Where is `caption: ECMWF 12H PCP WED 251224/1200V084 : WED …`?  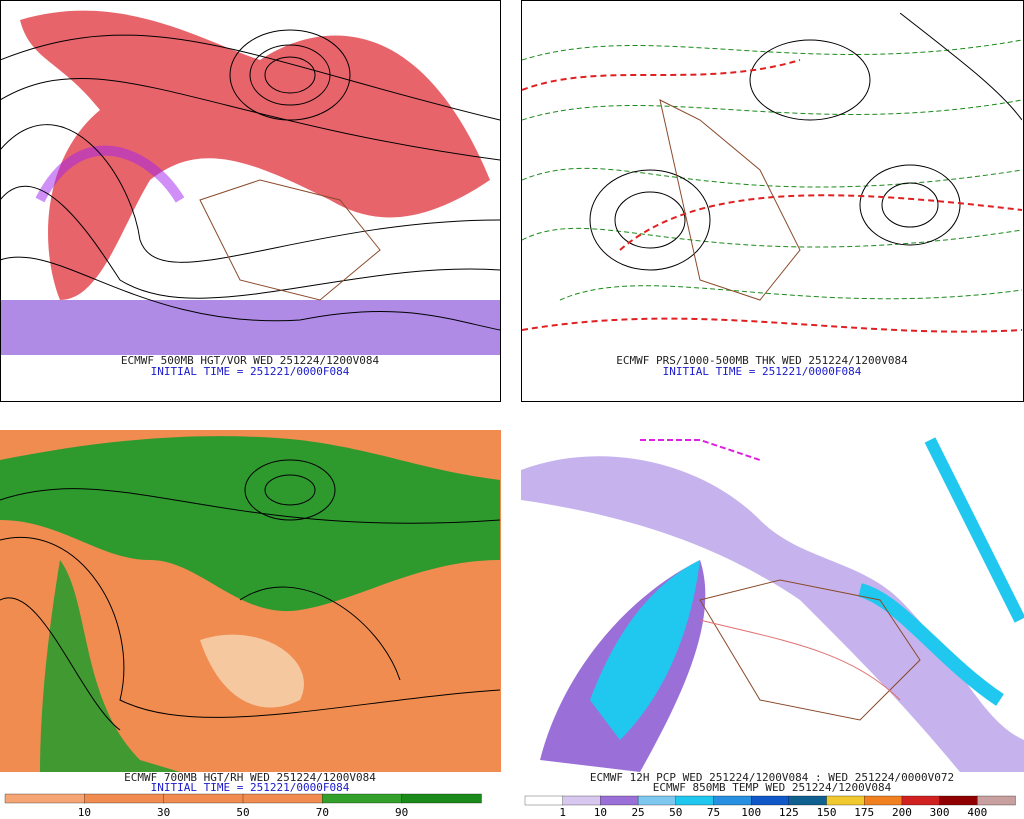
caption: ECMWF 12H PCP WED 251224/1200V084 : WED … is located at coordinates (772, 777).